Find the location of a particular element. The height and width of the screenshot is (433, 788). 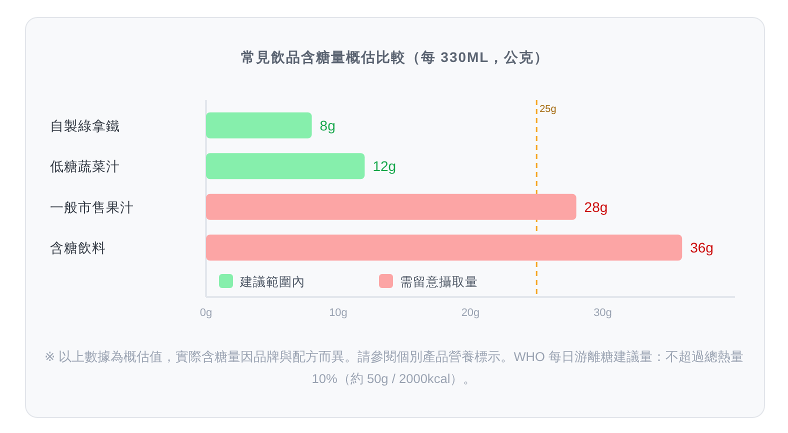

x-tick-label: 30g is located at coordinates (603, 313).